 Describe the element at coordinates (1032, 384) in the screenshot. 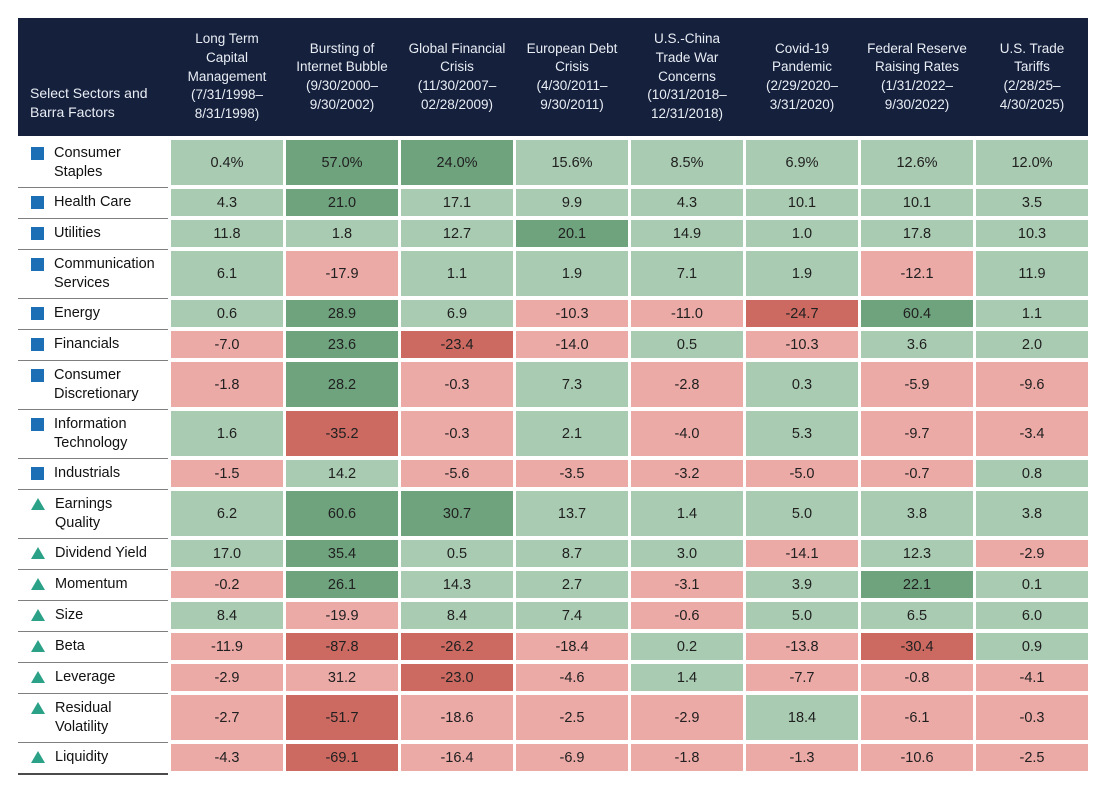

I see `heatmap-cell: -9.6` at that location.